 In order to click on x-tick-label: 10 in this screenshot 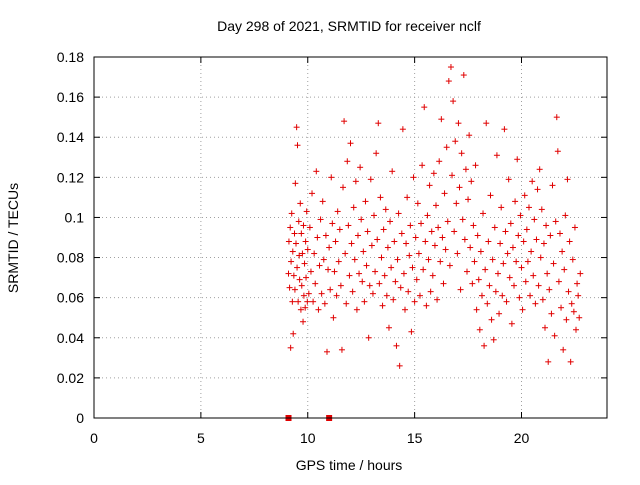, I will do `click(308, 438)`.